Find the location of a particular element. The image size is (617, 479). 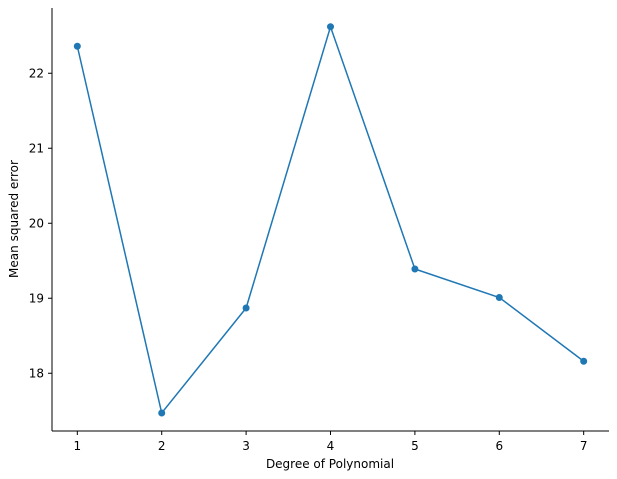

x-tick-label: 3 is located at coordinates (246, 446).